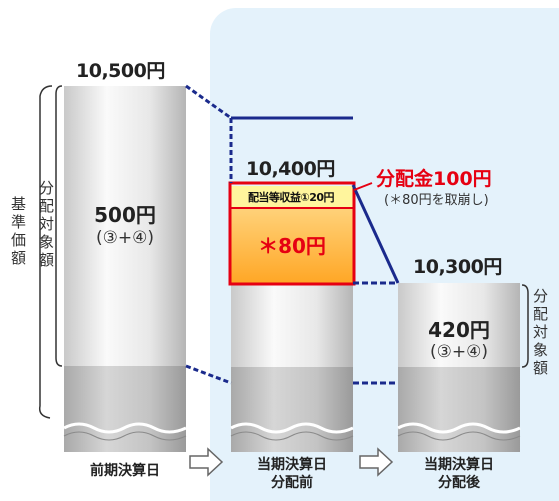 This screenshot has height=501, width=559. I want to click on distributable-label-left: 分配対象額, so click(46, 225).